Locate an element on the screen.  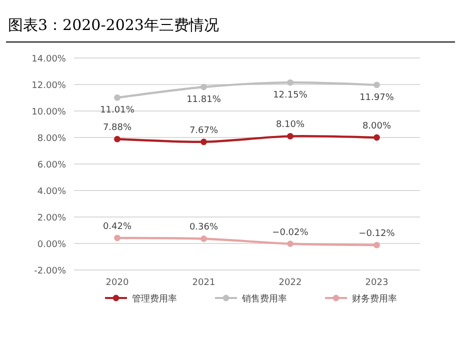
data-label: 11.01% is located at coordinates (117, 111).